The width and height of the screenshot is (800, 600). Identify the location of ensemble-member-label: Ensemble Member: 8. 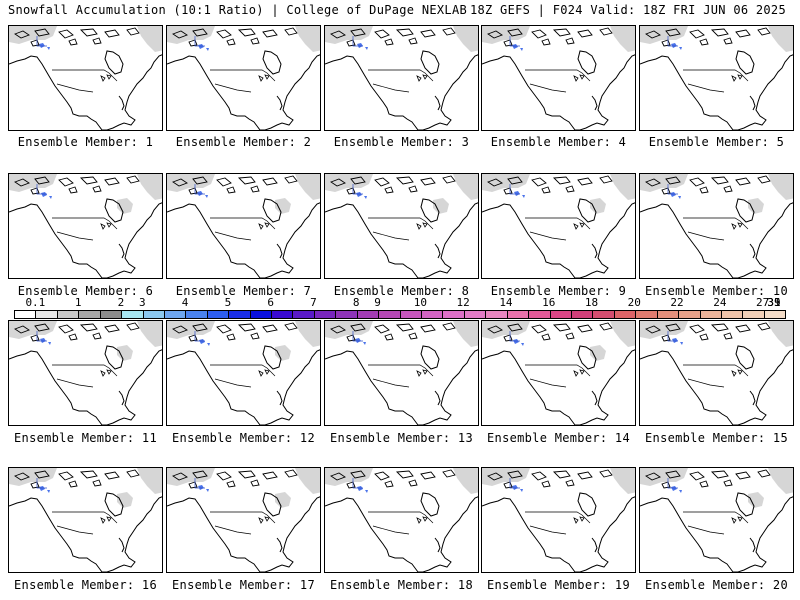
(401, 291).